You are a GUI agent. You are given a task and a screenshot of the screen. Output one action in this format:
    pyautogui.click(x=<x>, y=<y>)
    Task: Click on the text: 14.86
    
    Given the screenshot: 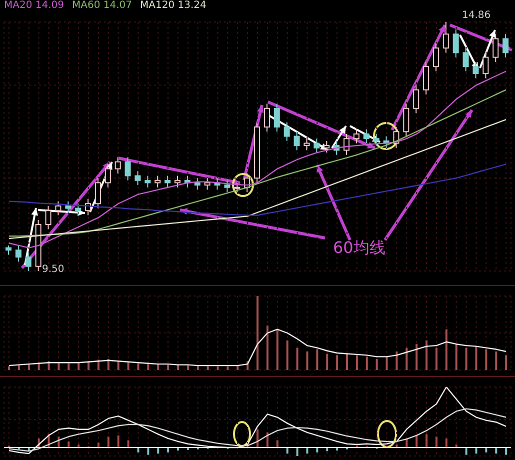 What is the action you would take?
    pyautogui.click(x=476, y=15)
    